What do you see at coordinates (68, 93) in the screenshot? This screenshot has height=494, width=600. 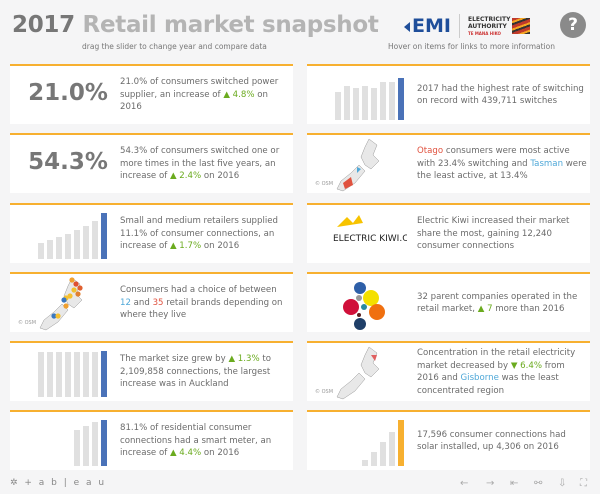 I see `big-number: 21.0%` at bounding box center [68, 93].